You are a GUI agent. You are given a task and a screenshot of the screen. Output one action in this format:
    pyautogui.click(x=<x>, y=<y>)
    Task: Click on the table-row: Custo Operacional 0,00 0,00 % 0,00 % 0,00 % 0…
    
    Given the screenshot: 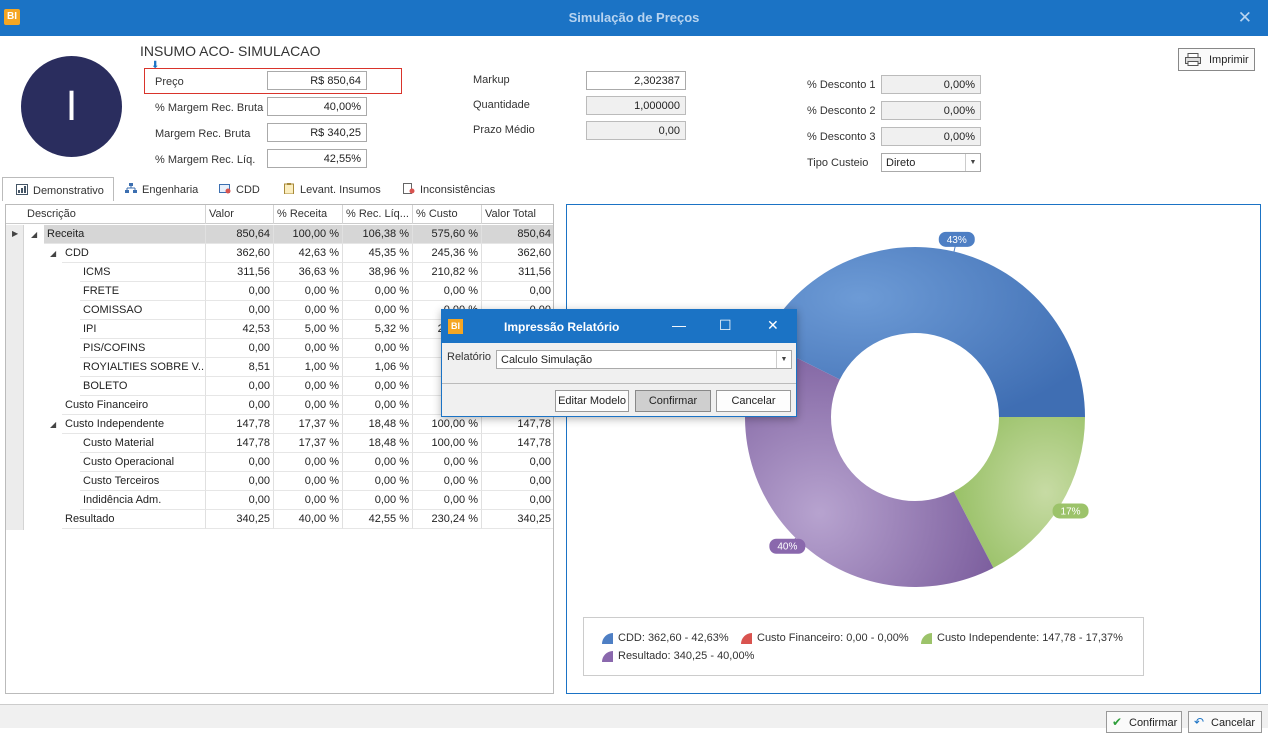 What is the action you would take?
    pyautogui.click(x=279, y=462)
    